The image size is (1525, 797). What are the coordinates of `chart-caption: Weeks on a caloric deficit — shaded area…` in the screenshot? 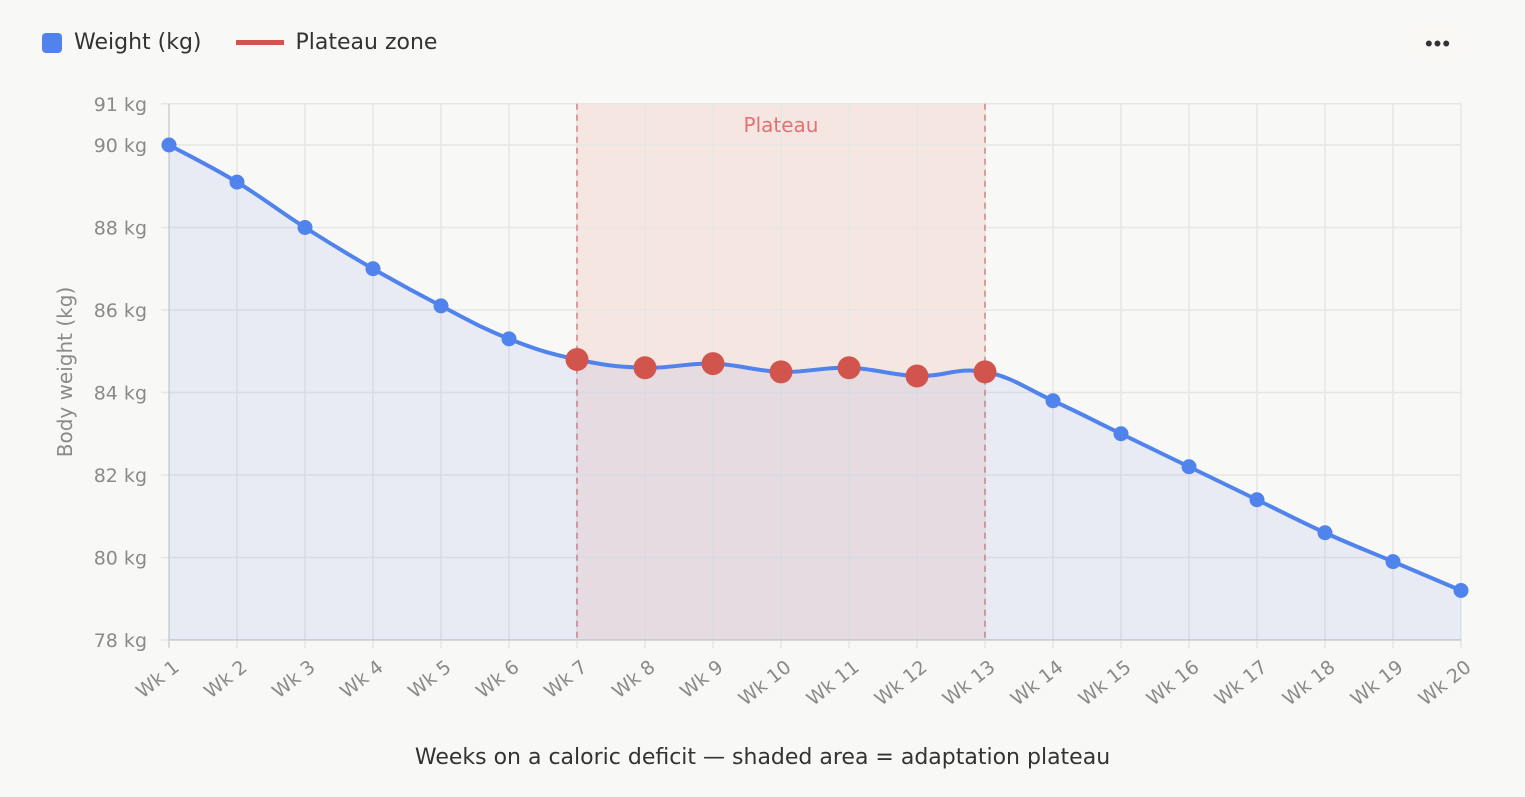 It's located at (762, 757).